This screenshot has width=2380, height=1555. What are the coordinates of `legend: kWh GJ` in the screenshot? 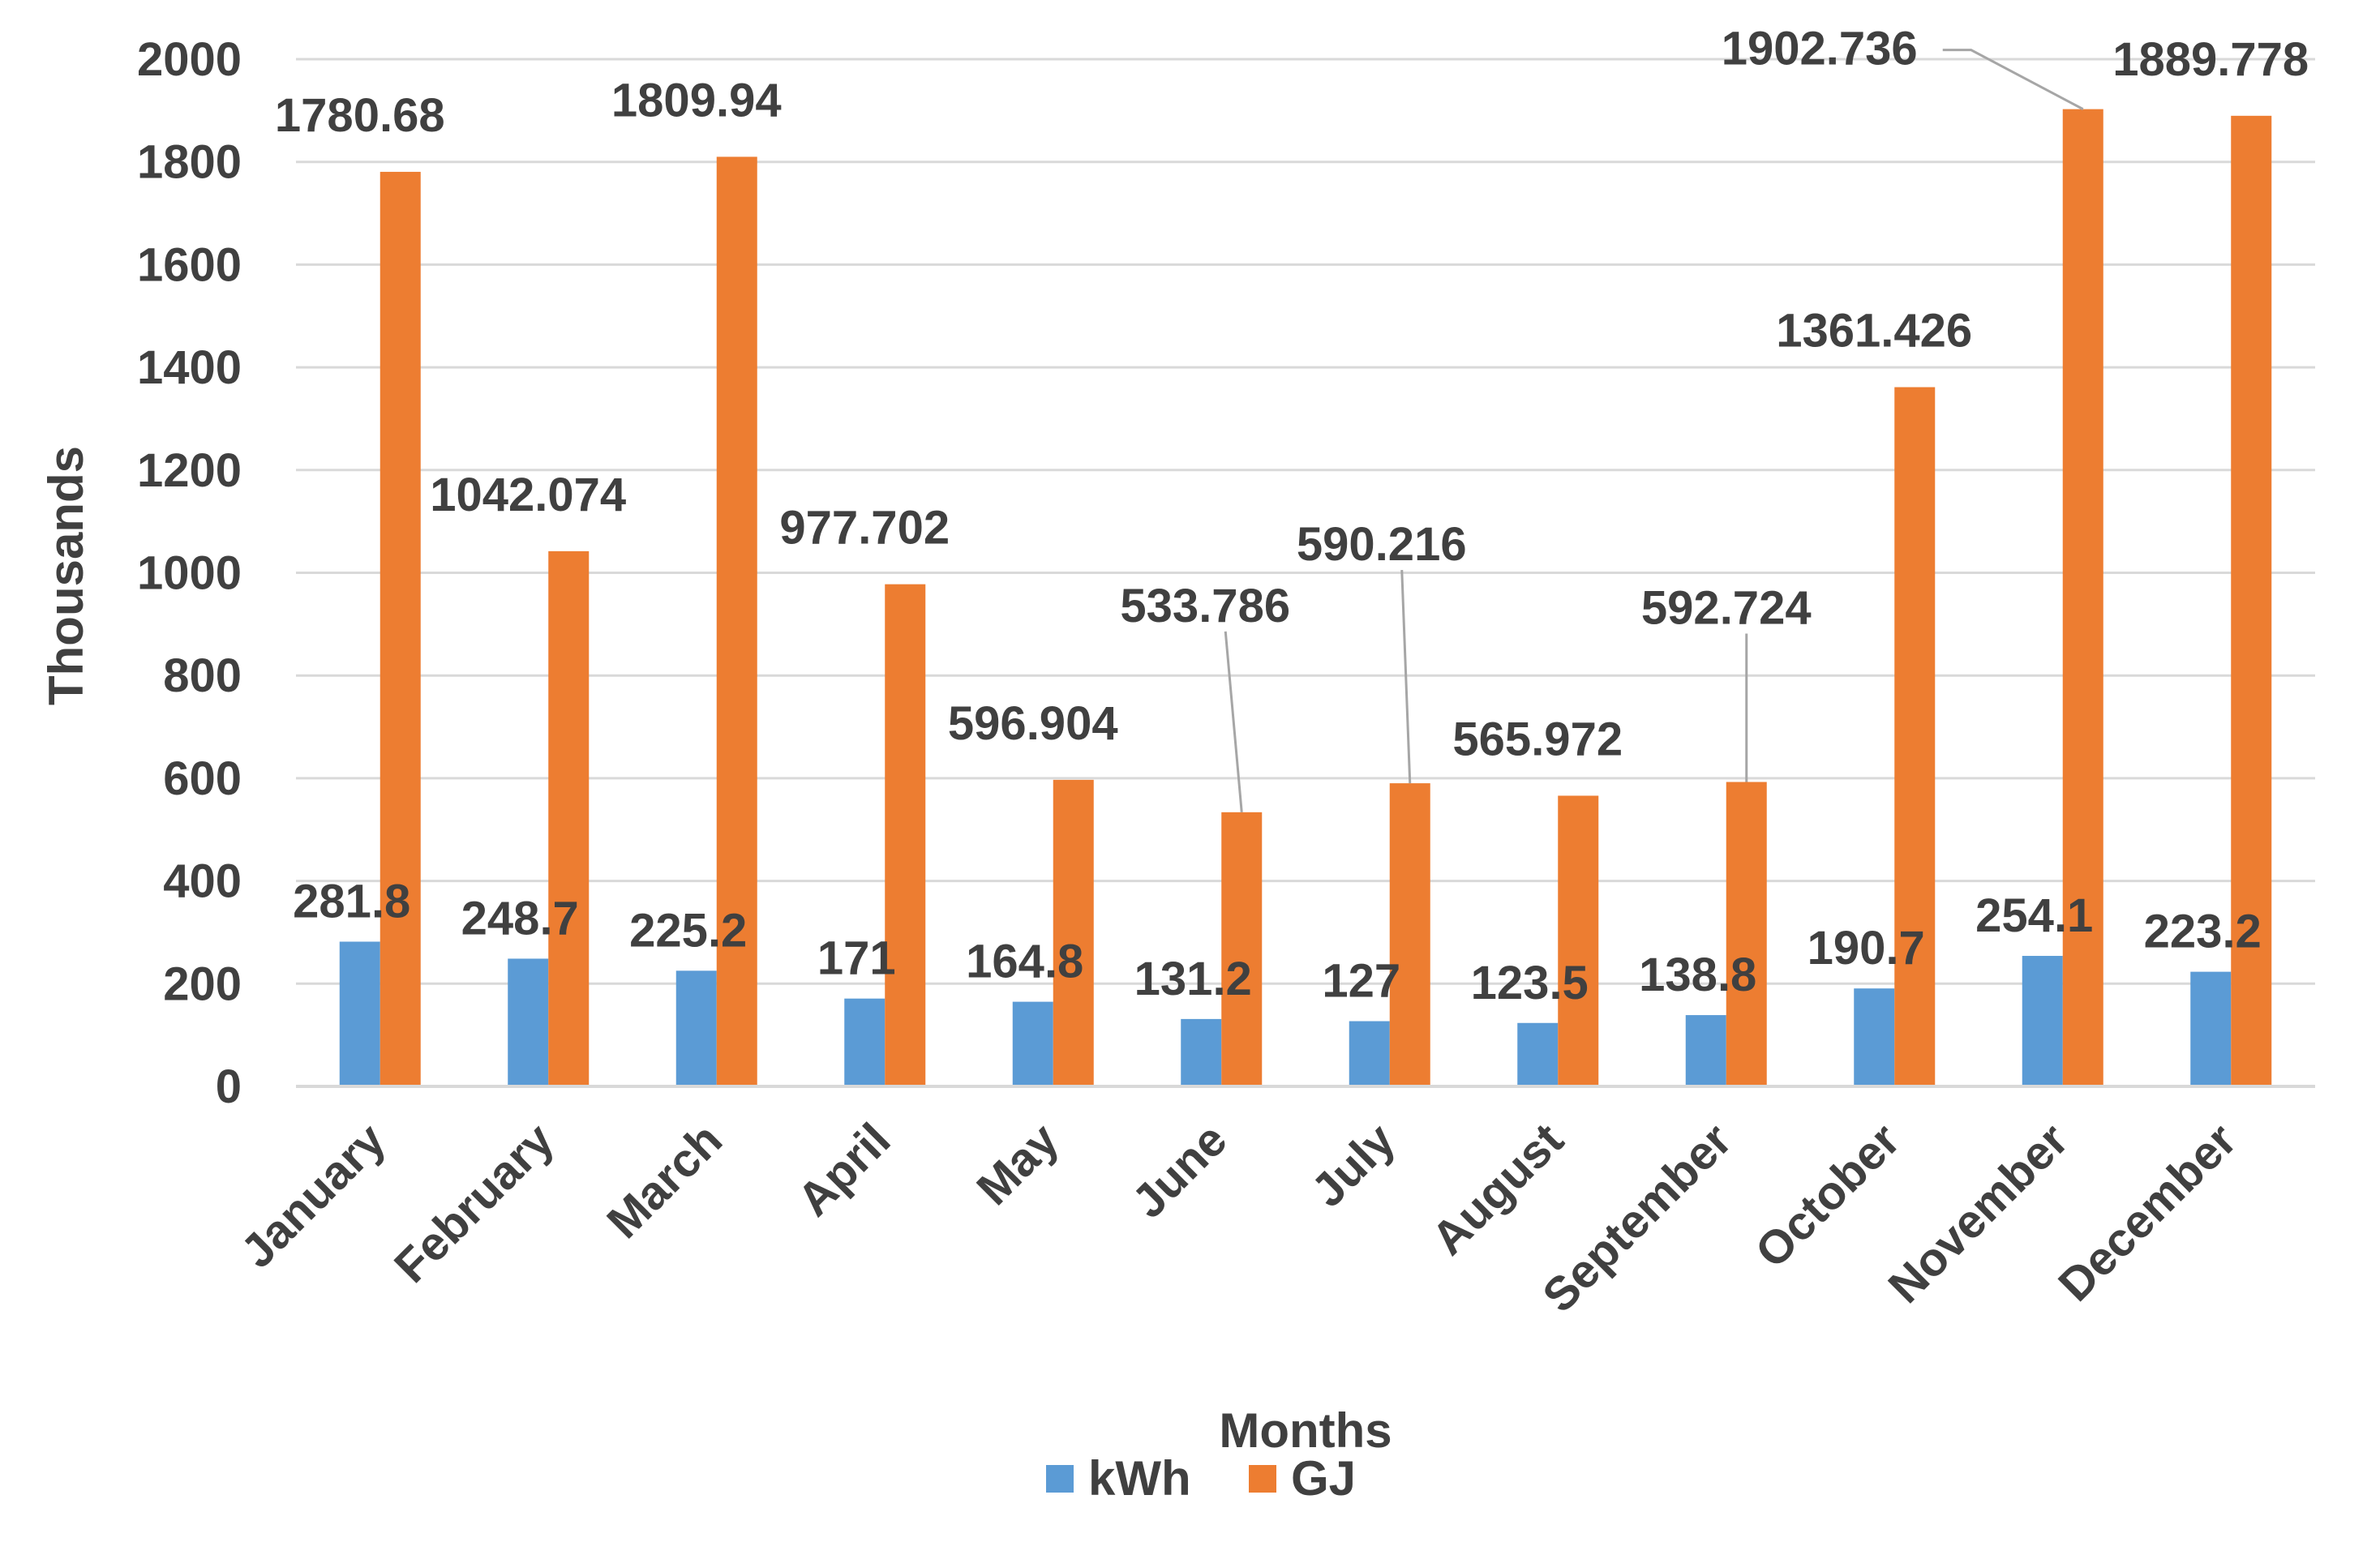 It's located at (1201, 1478).